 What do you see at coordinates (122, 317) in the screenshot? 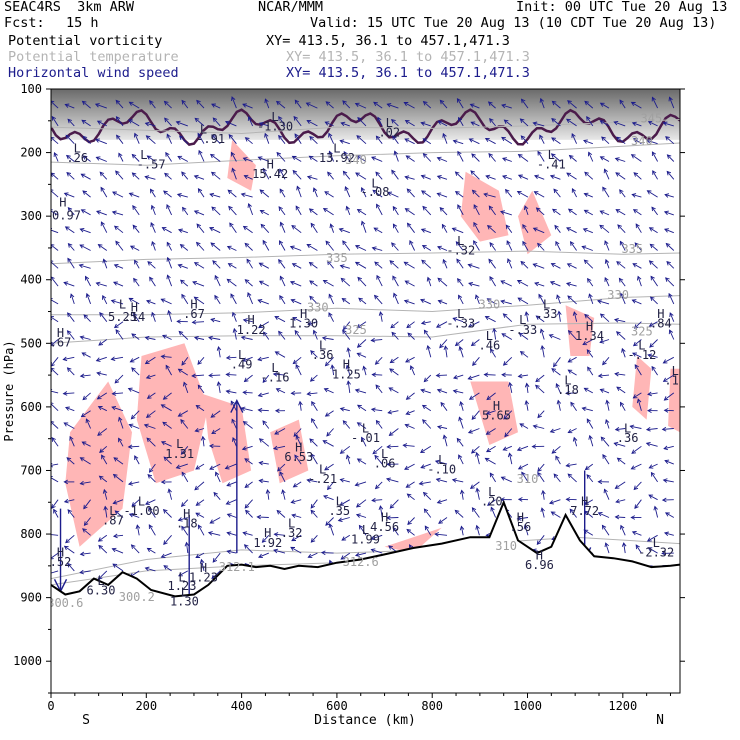
I see `pv-value-label: 5.25` at bounding box center [122, 317].